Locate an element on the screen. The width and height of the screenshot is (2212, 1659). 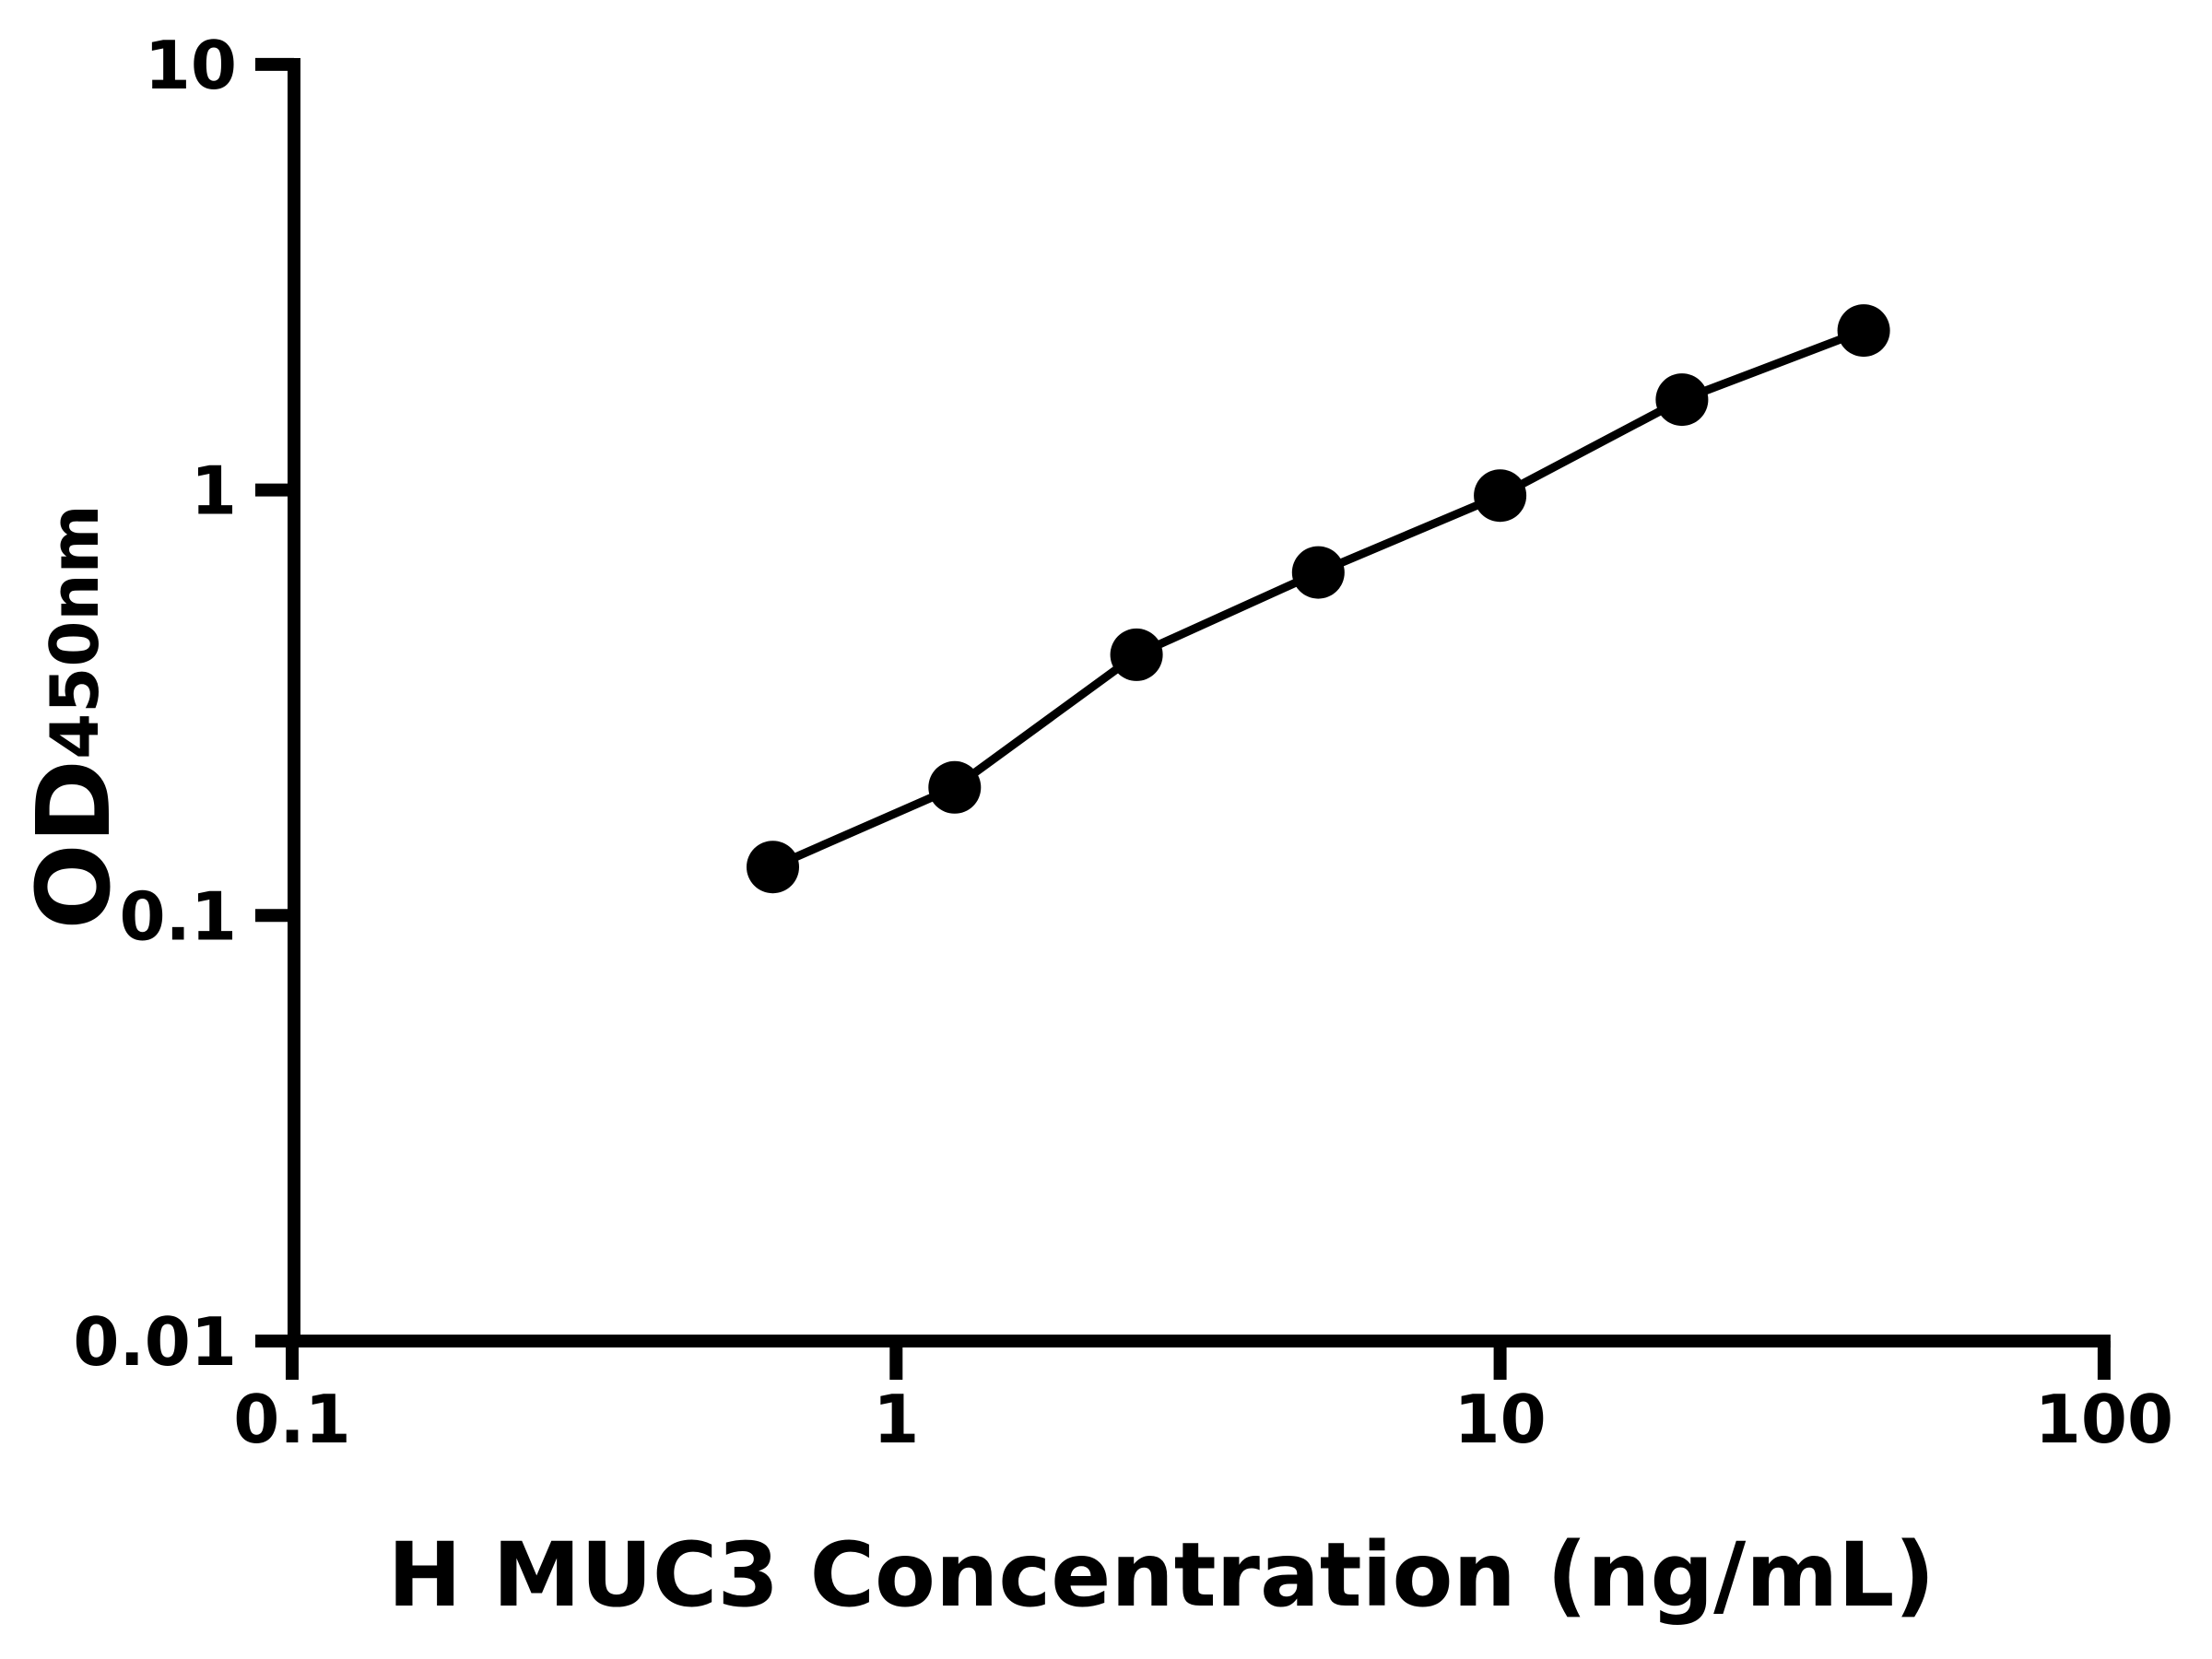
x-axis-title: H MUC3 Concentration (ng/mL) is located at coordinates (1162, 1575).